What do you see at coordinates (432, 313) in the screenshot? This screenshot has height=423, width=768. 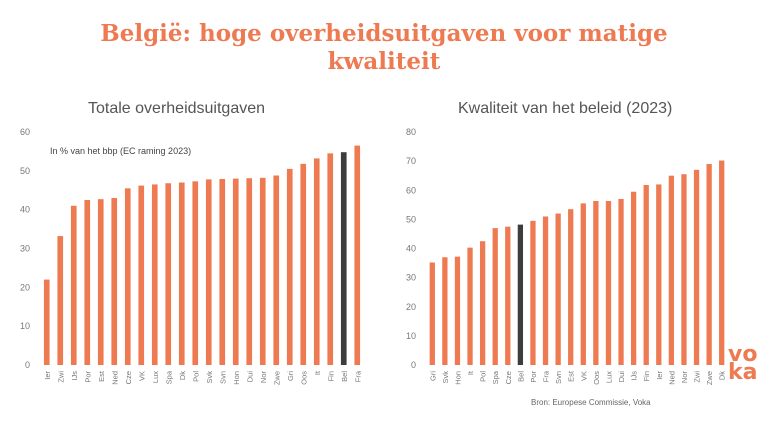 I see `right-bar-gri` at bounding box center [432, 313].